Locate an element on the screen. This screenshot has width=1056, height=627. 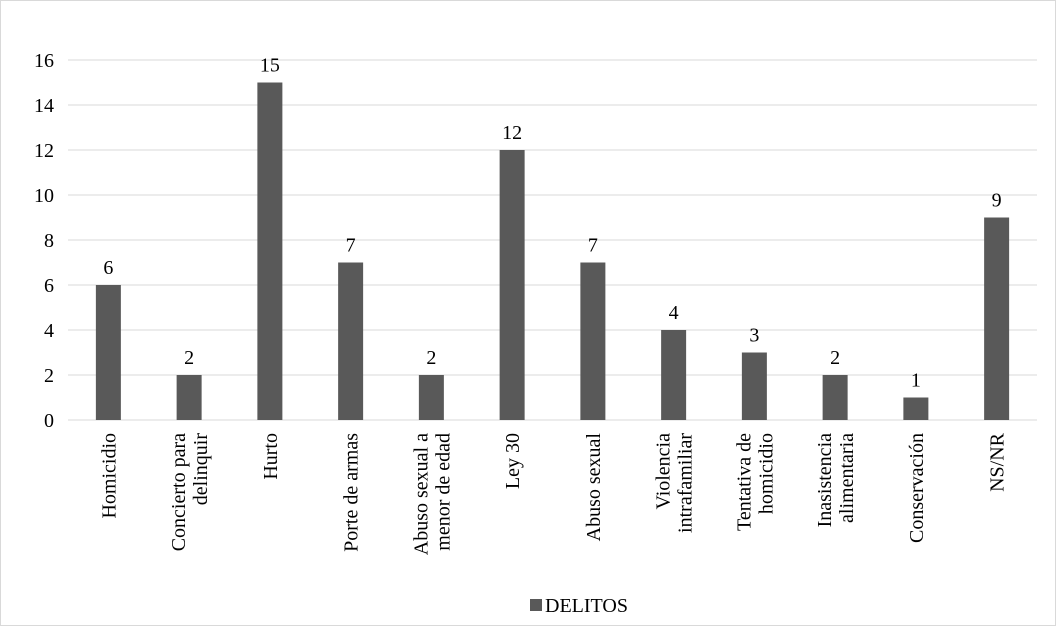
category-label: Homicidio is located at coordinates (109, 476).